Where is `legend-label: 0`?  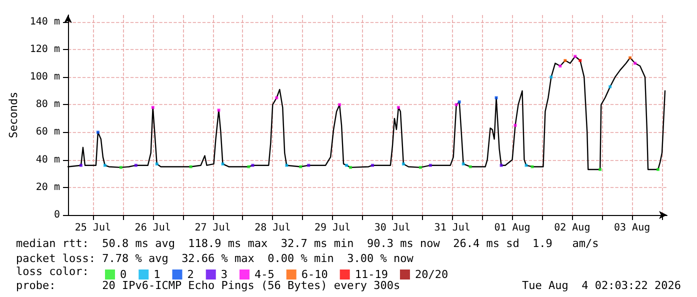 legend-label: 0 is located at coordinates (123, 274).